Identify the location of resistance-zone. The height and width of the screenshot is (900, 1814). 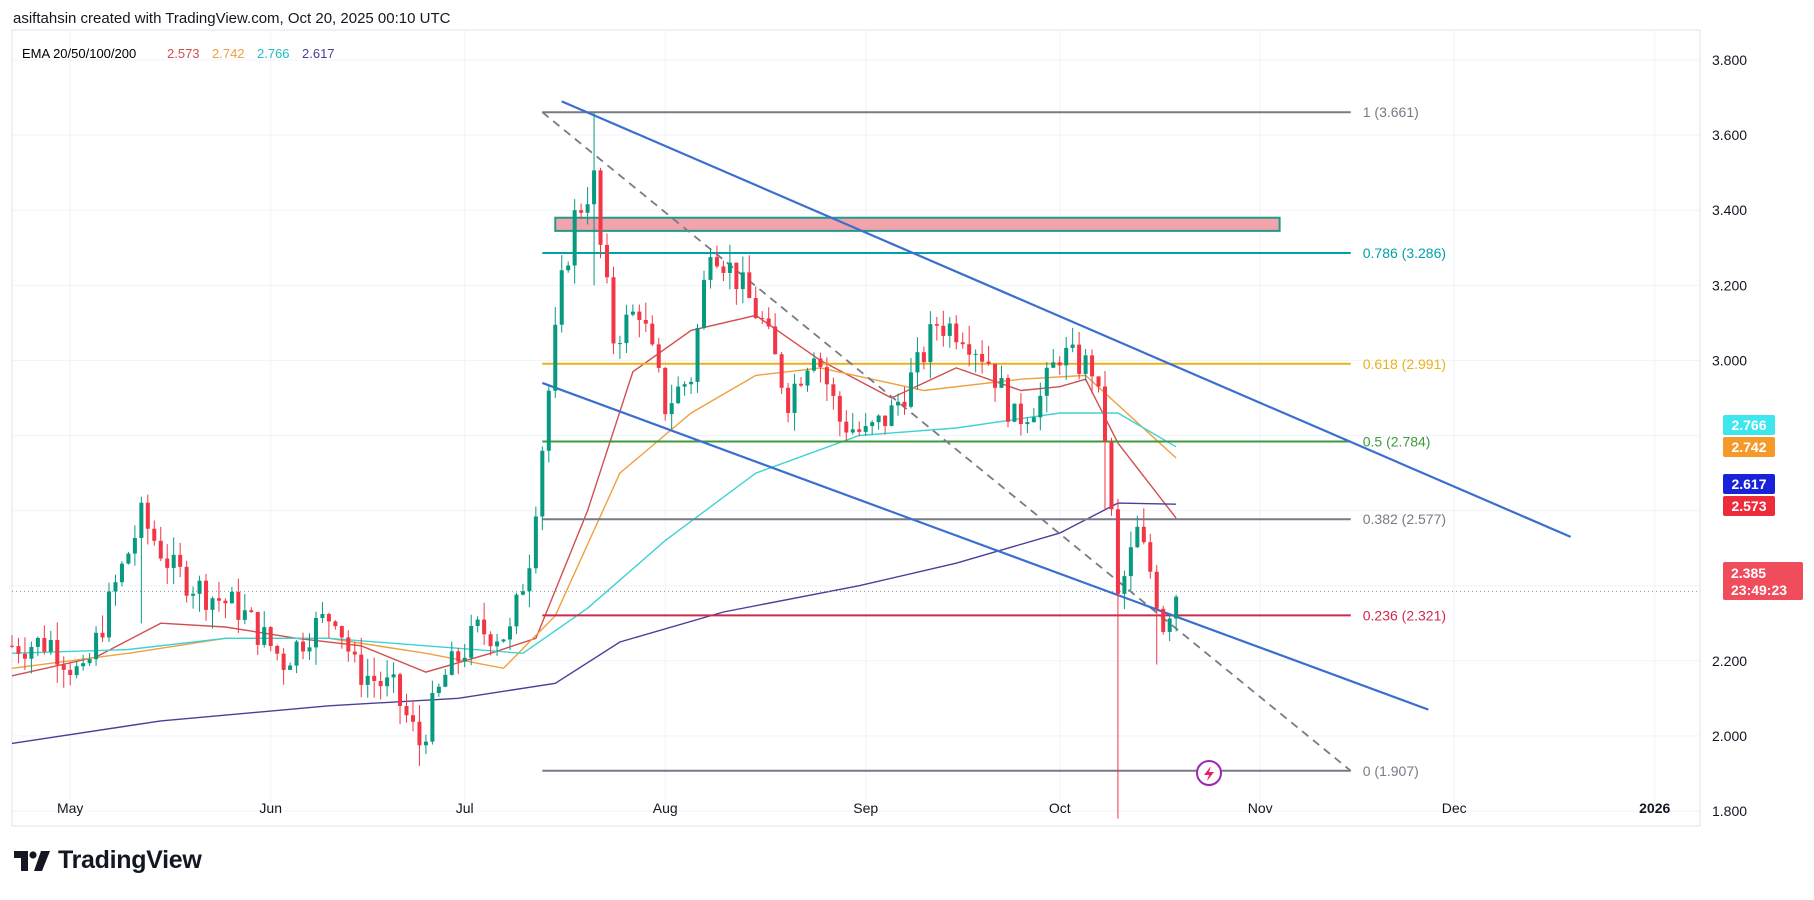
(917, 224).